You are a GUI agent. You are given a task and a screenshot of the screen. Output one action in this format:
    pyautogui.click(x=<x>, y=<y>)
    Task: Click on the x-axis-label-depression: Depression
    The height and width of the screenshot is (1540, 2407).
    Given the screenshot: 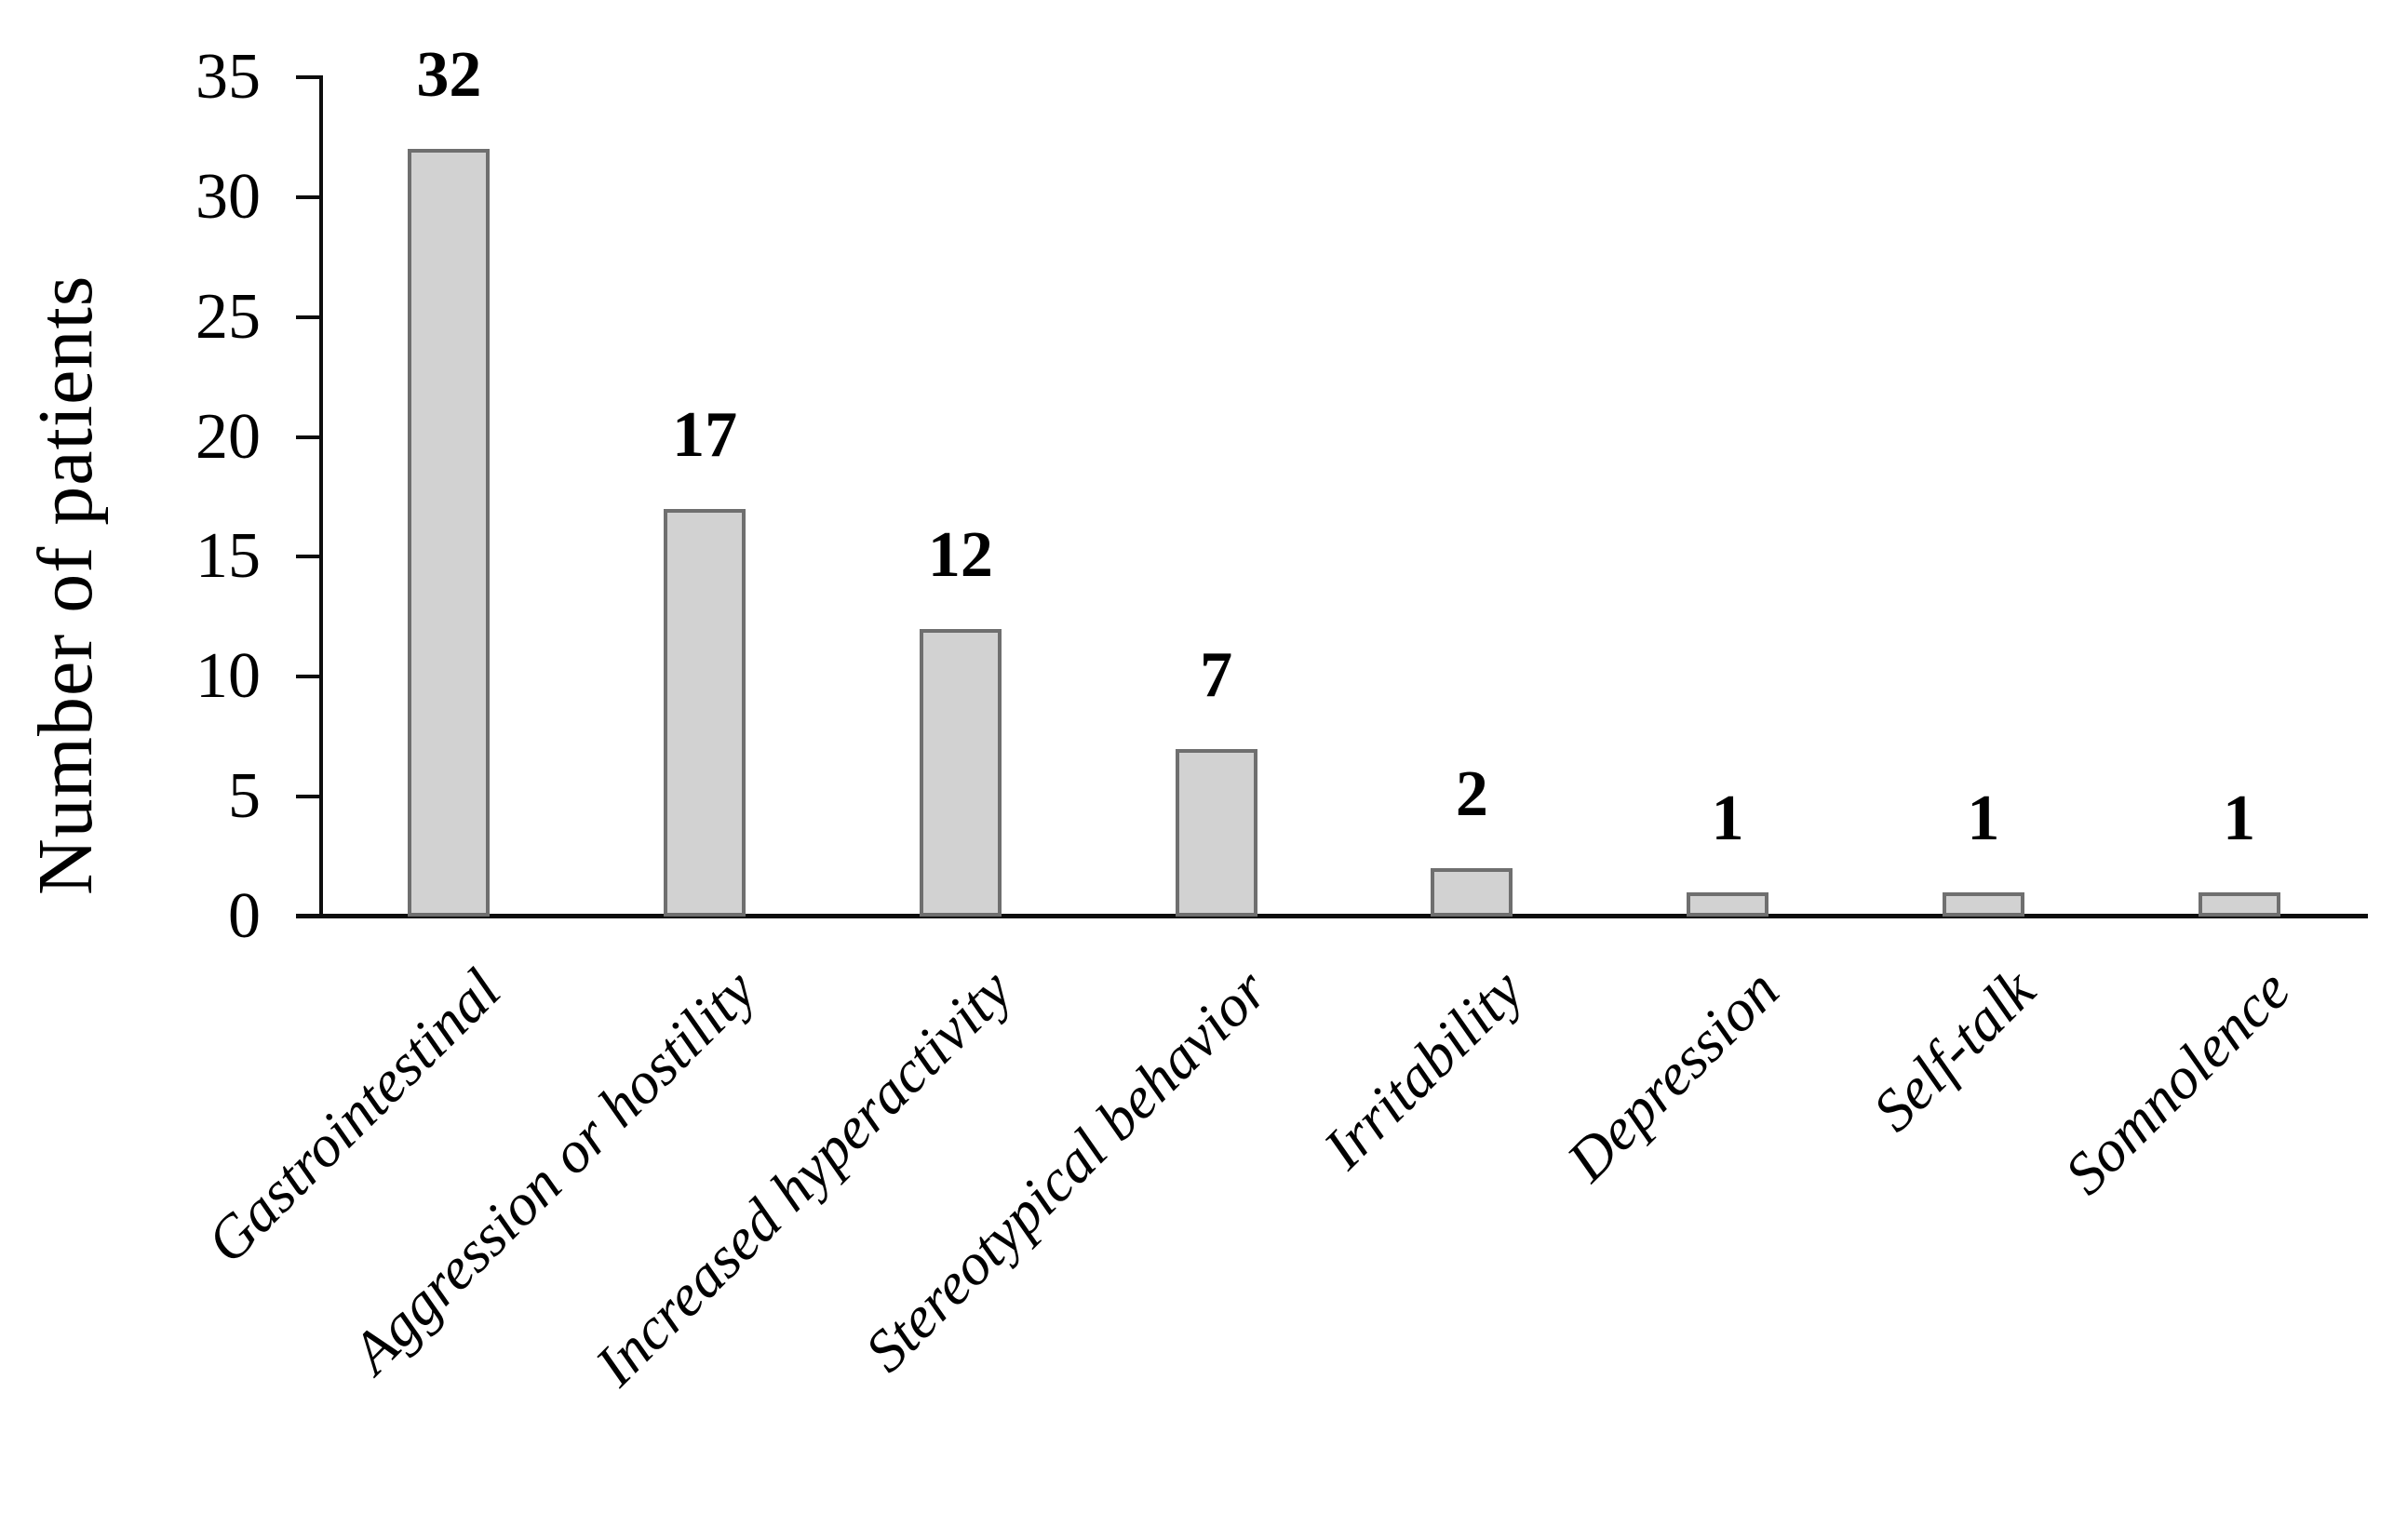 What is the action you would take?
    pyautogui.click(x=1672, y=1075)
    